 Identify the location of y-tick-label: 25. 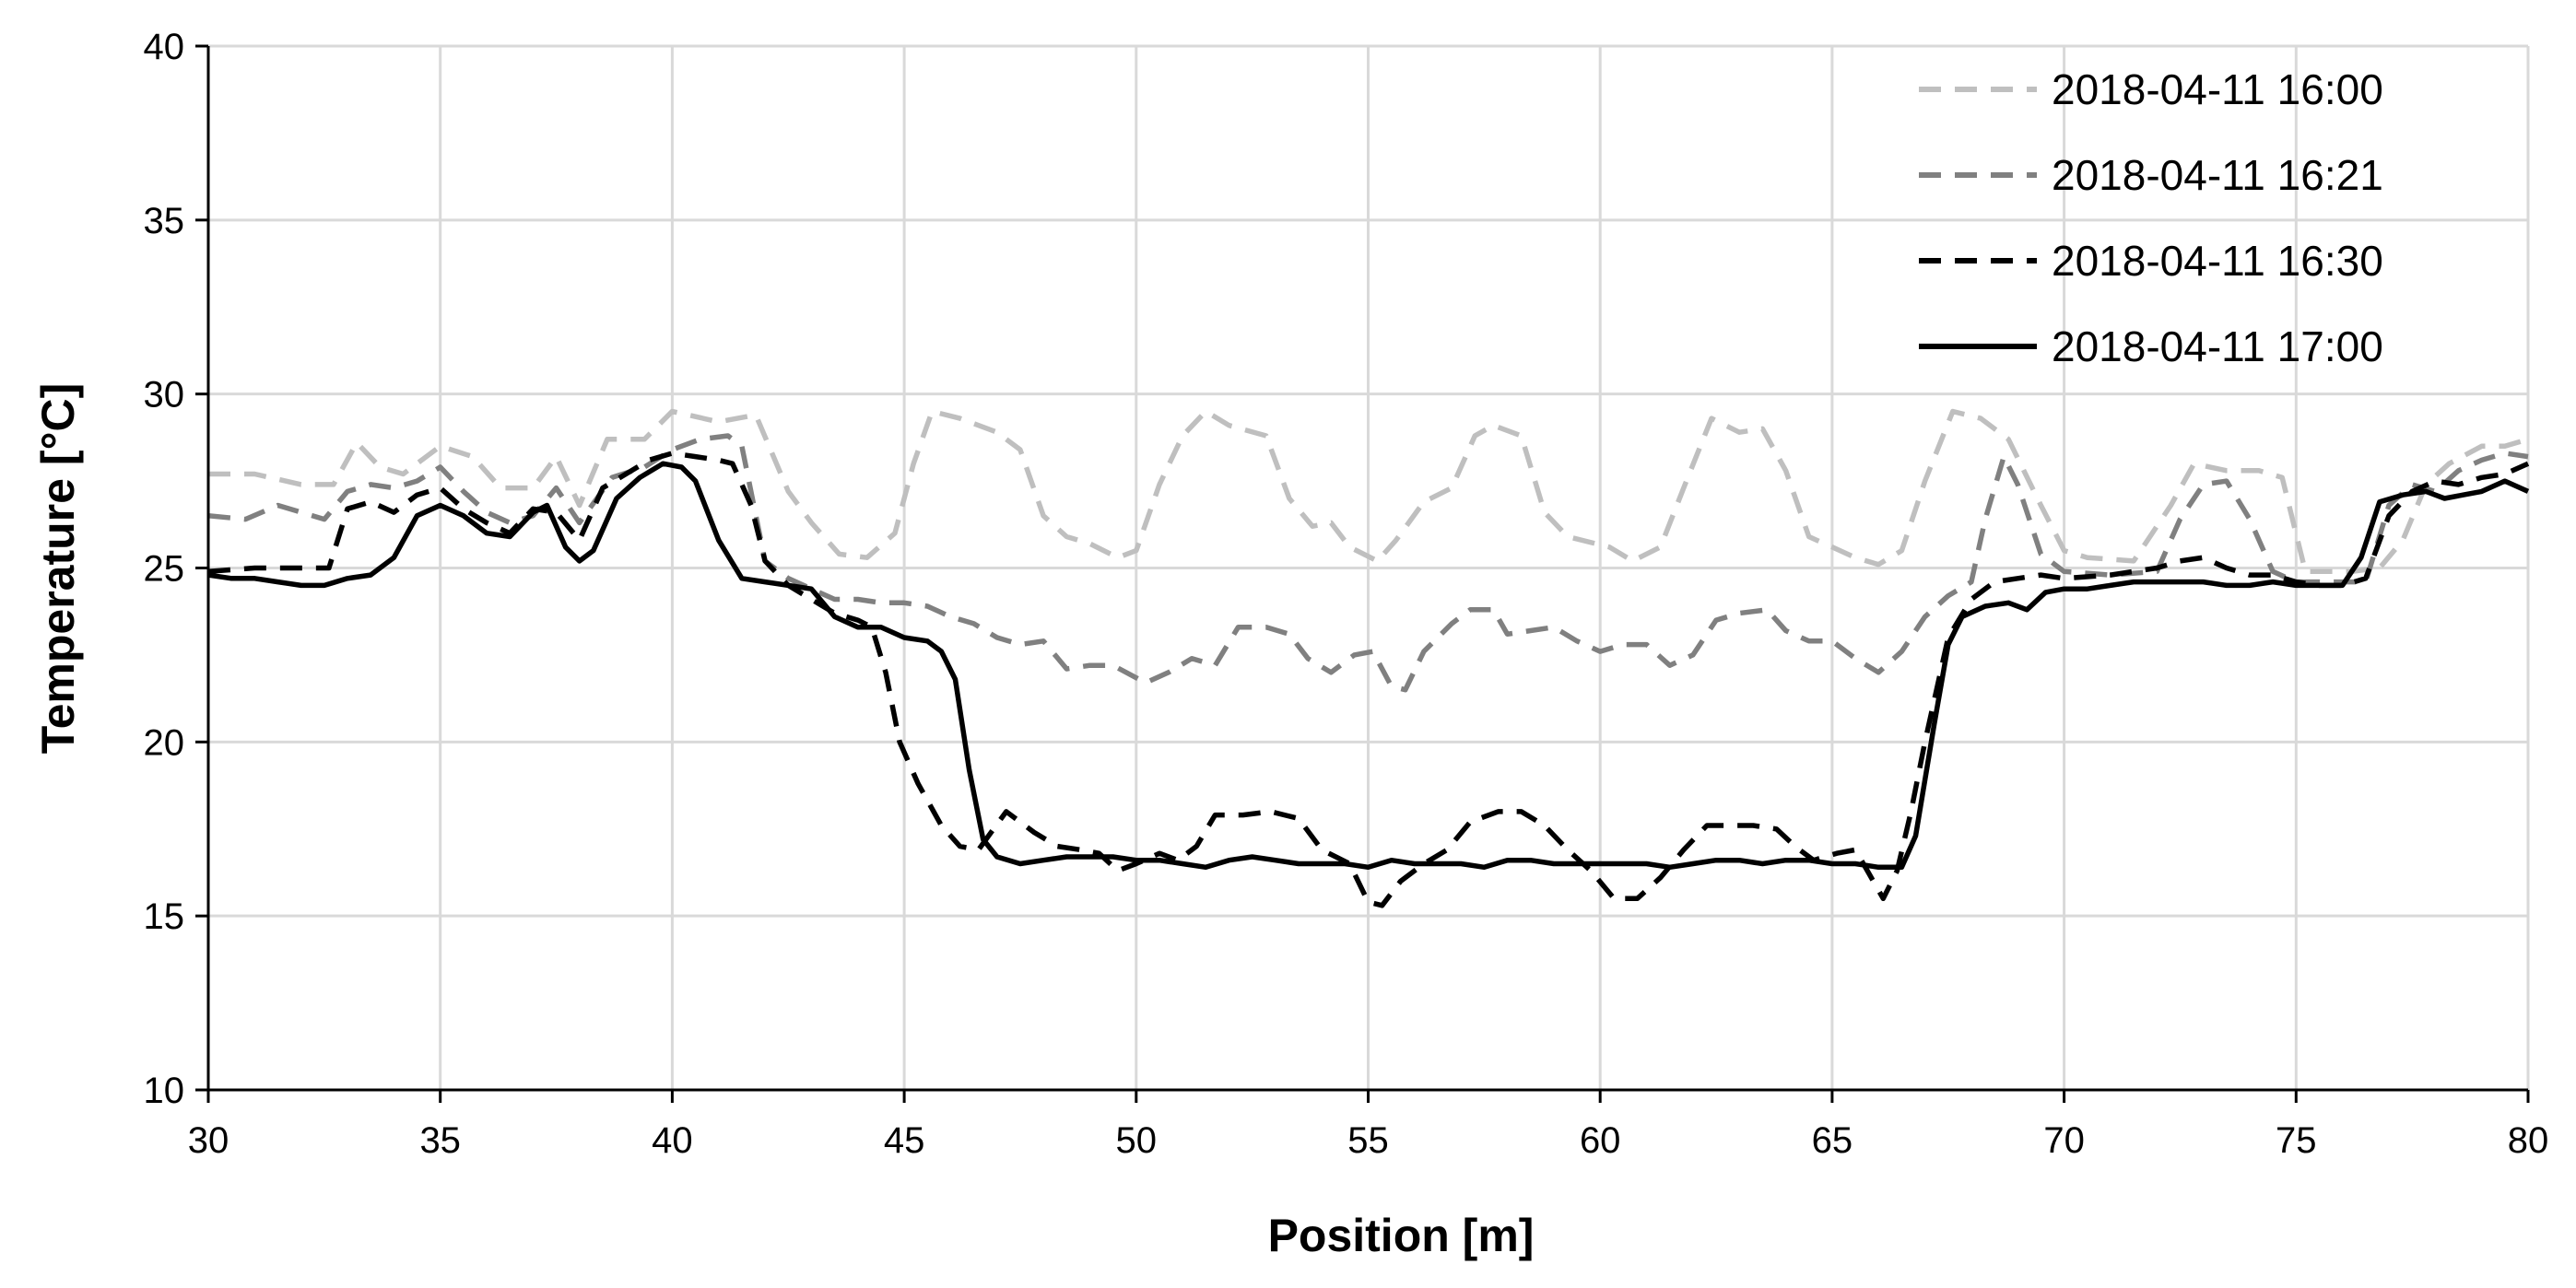
(164, 569).